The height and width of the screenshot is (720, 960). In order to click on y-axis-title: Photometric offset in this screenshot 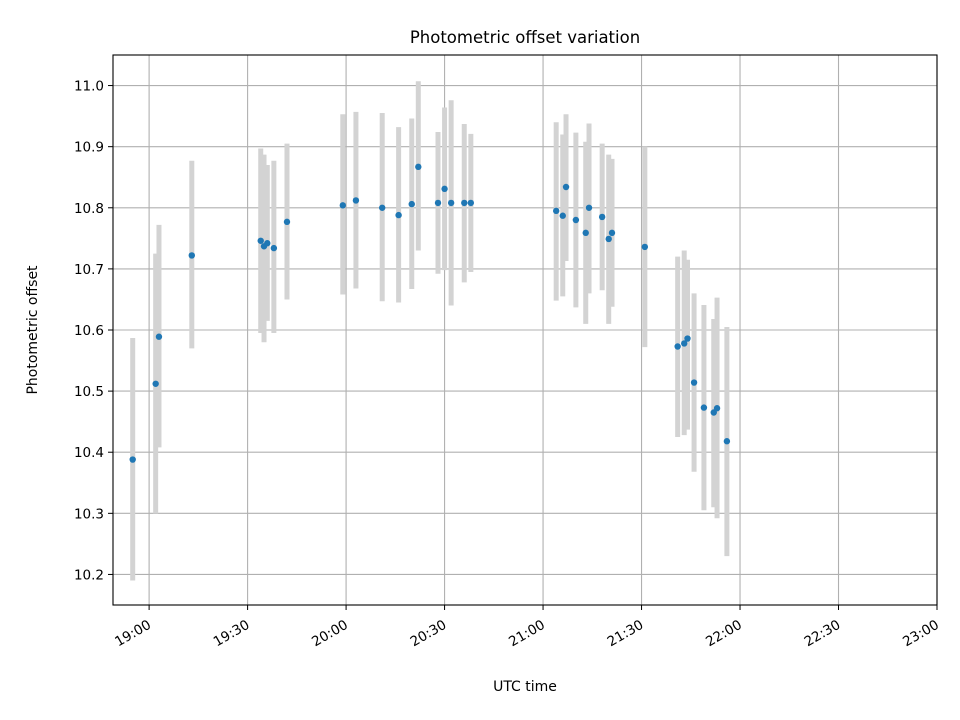, I will do `click(33, 330)`.